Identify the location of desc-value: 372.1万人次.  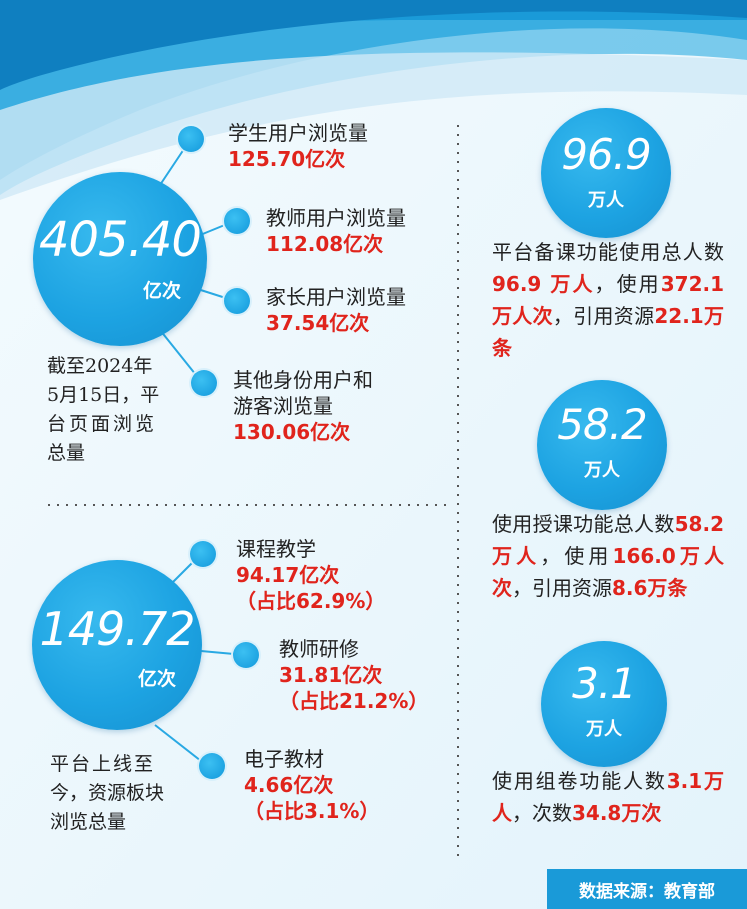
(608, 300).